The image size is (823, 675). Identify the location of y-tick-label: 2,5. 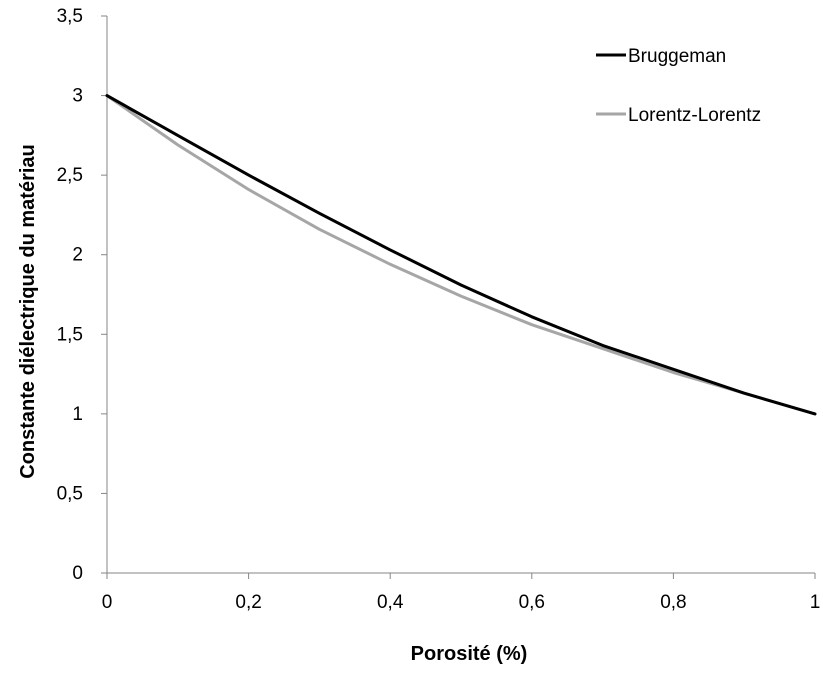
(70, 175).